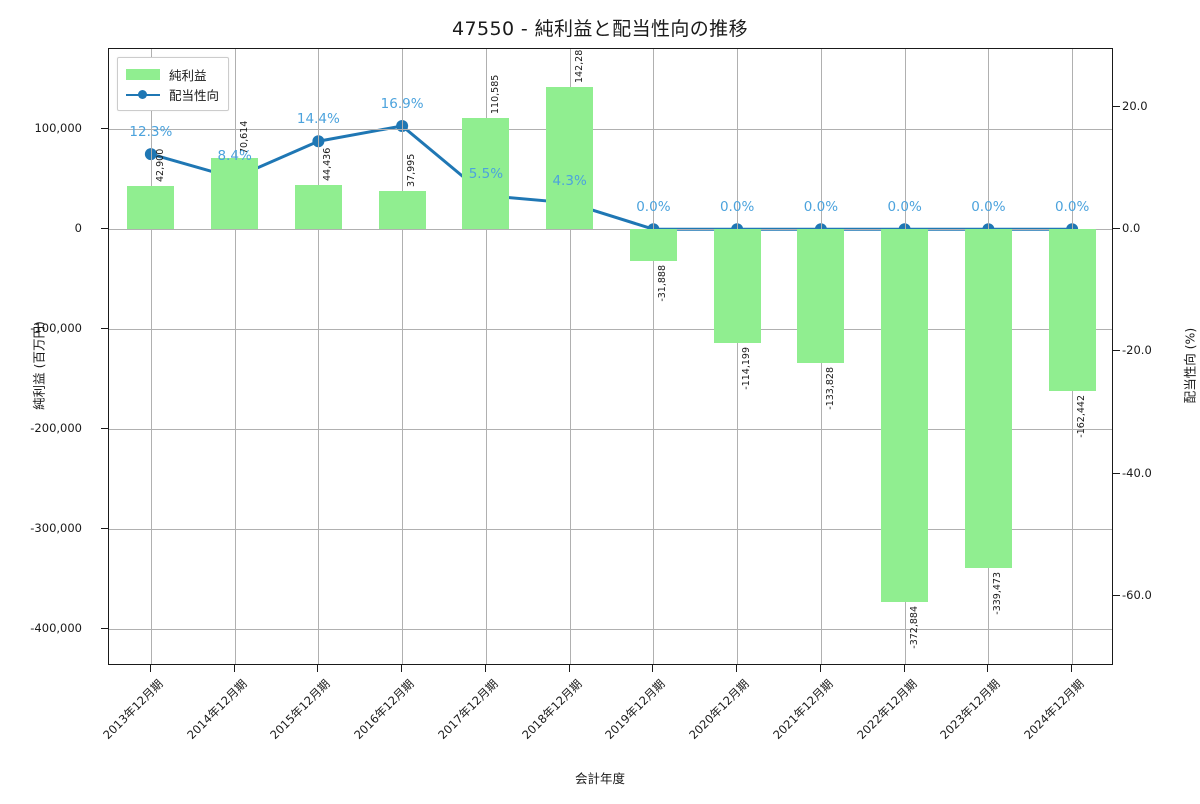 The height and width of the screenshot is (804, 1200). I want to click on chart-title: 47550 - 純利益と配当性向の推移, so click(600, 29).